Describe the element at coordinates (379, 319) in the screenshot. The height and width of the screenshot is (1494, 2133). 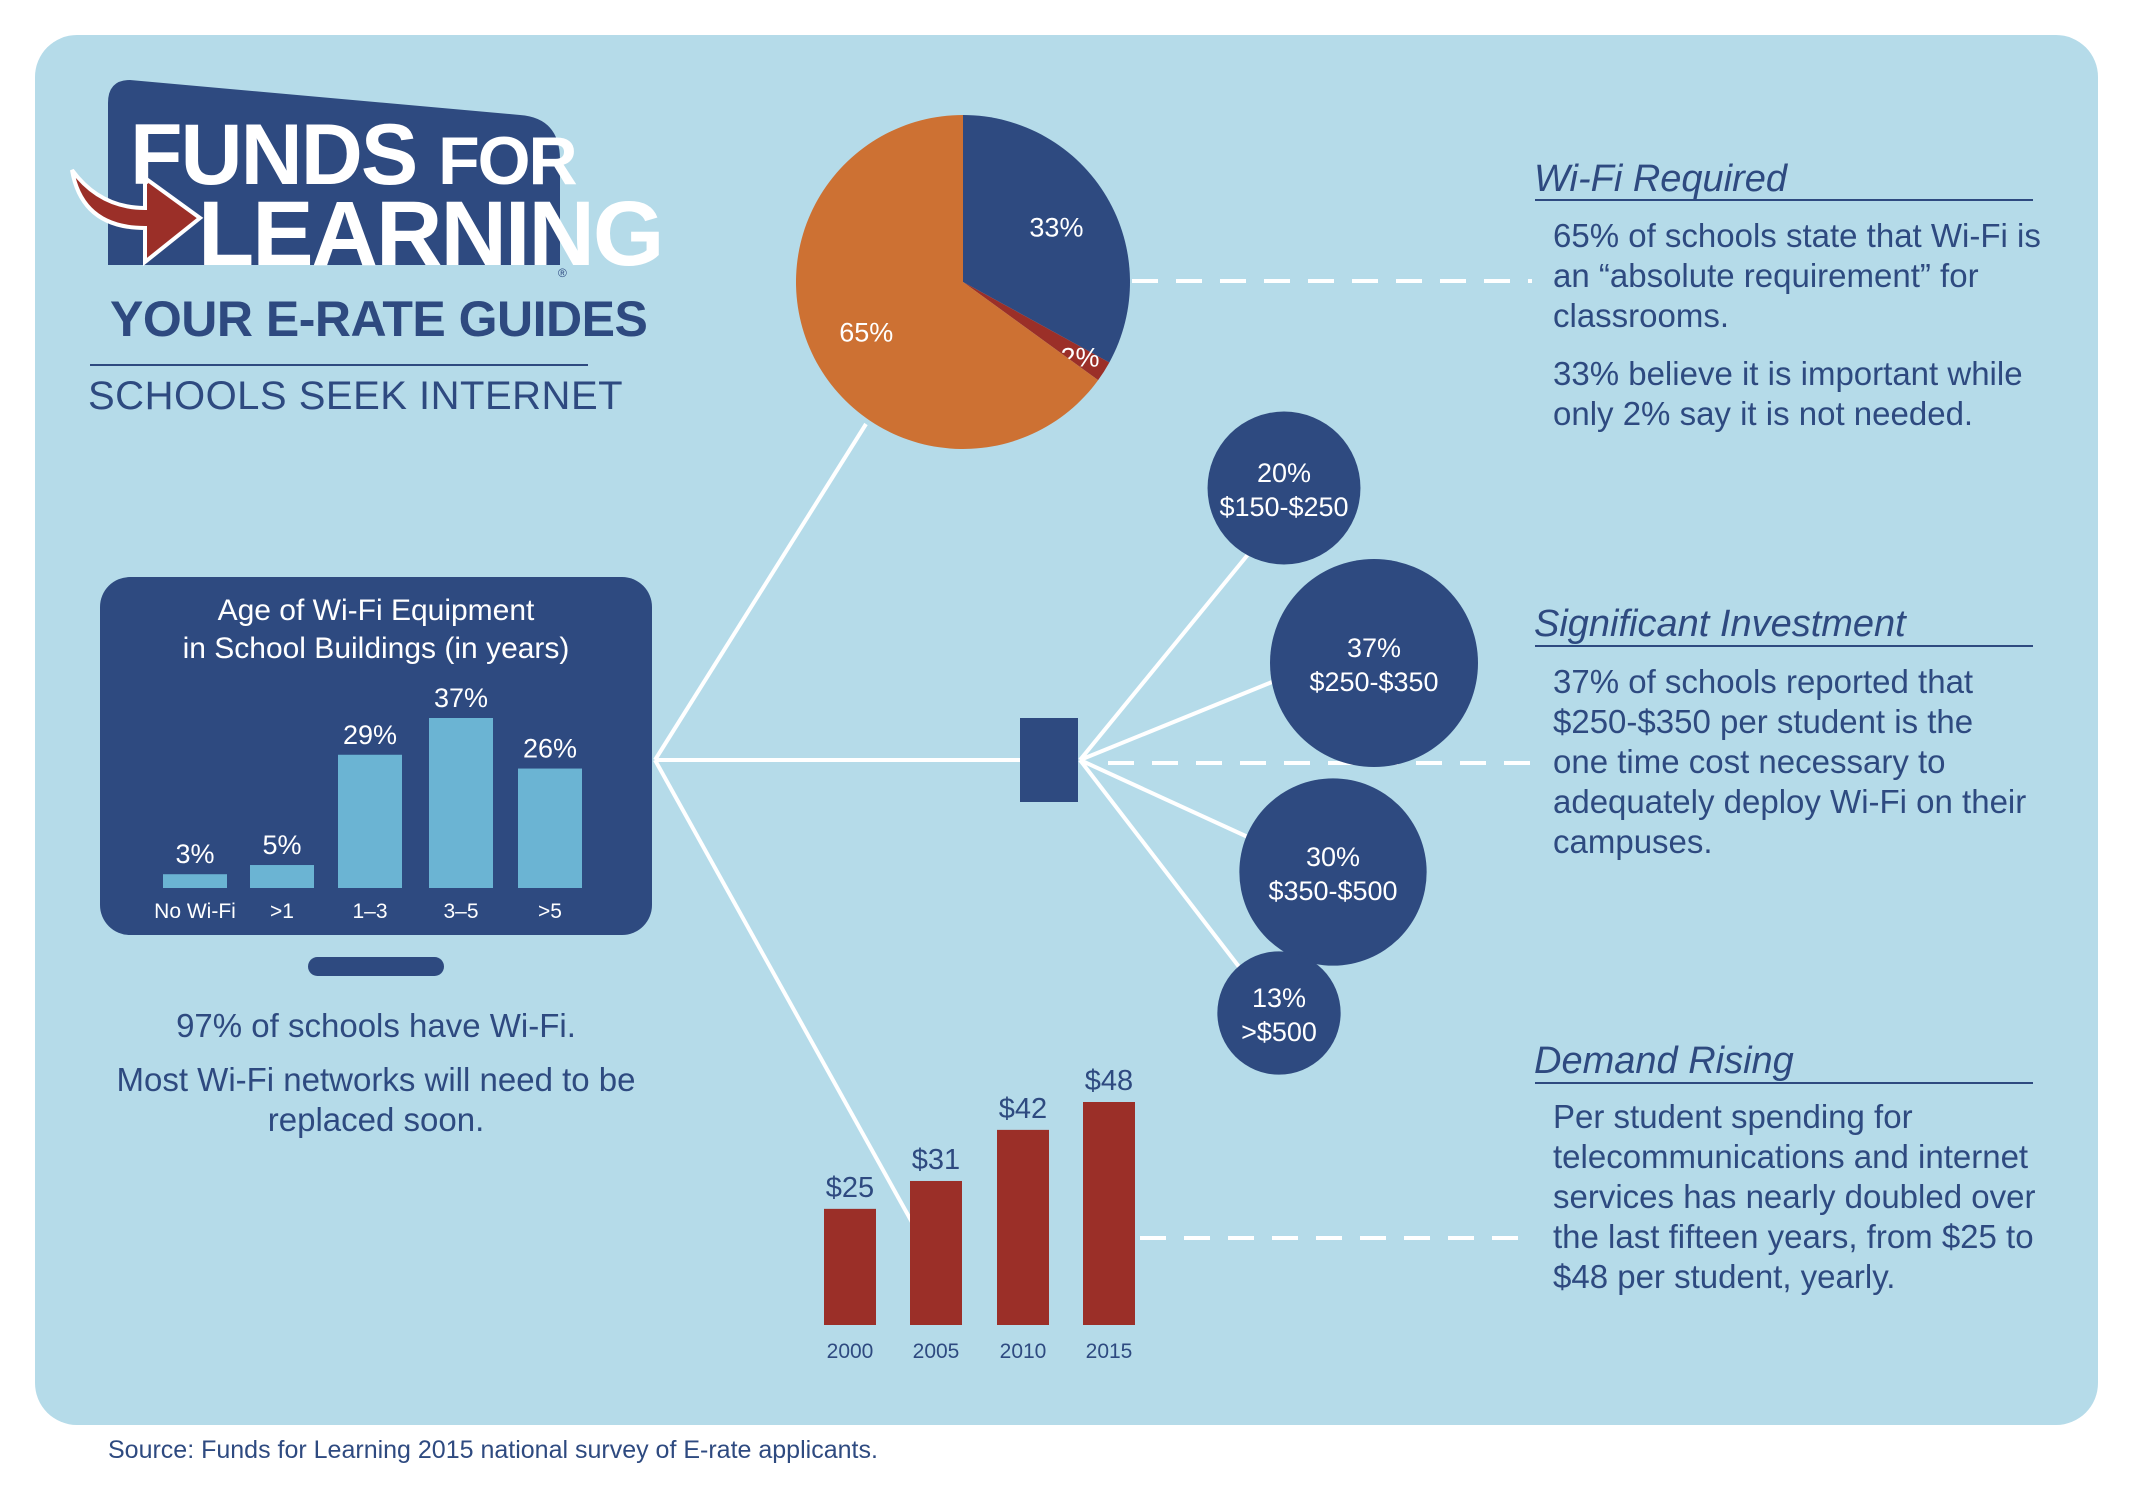
I see `logo-tagline: YOUR E-RATE GUIDES` at that location.